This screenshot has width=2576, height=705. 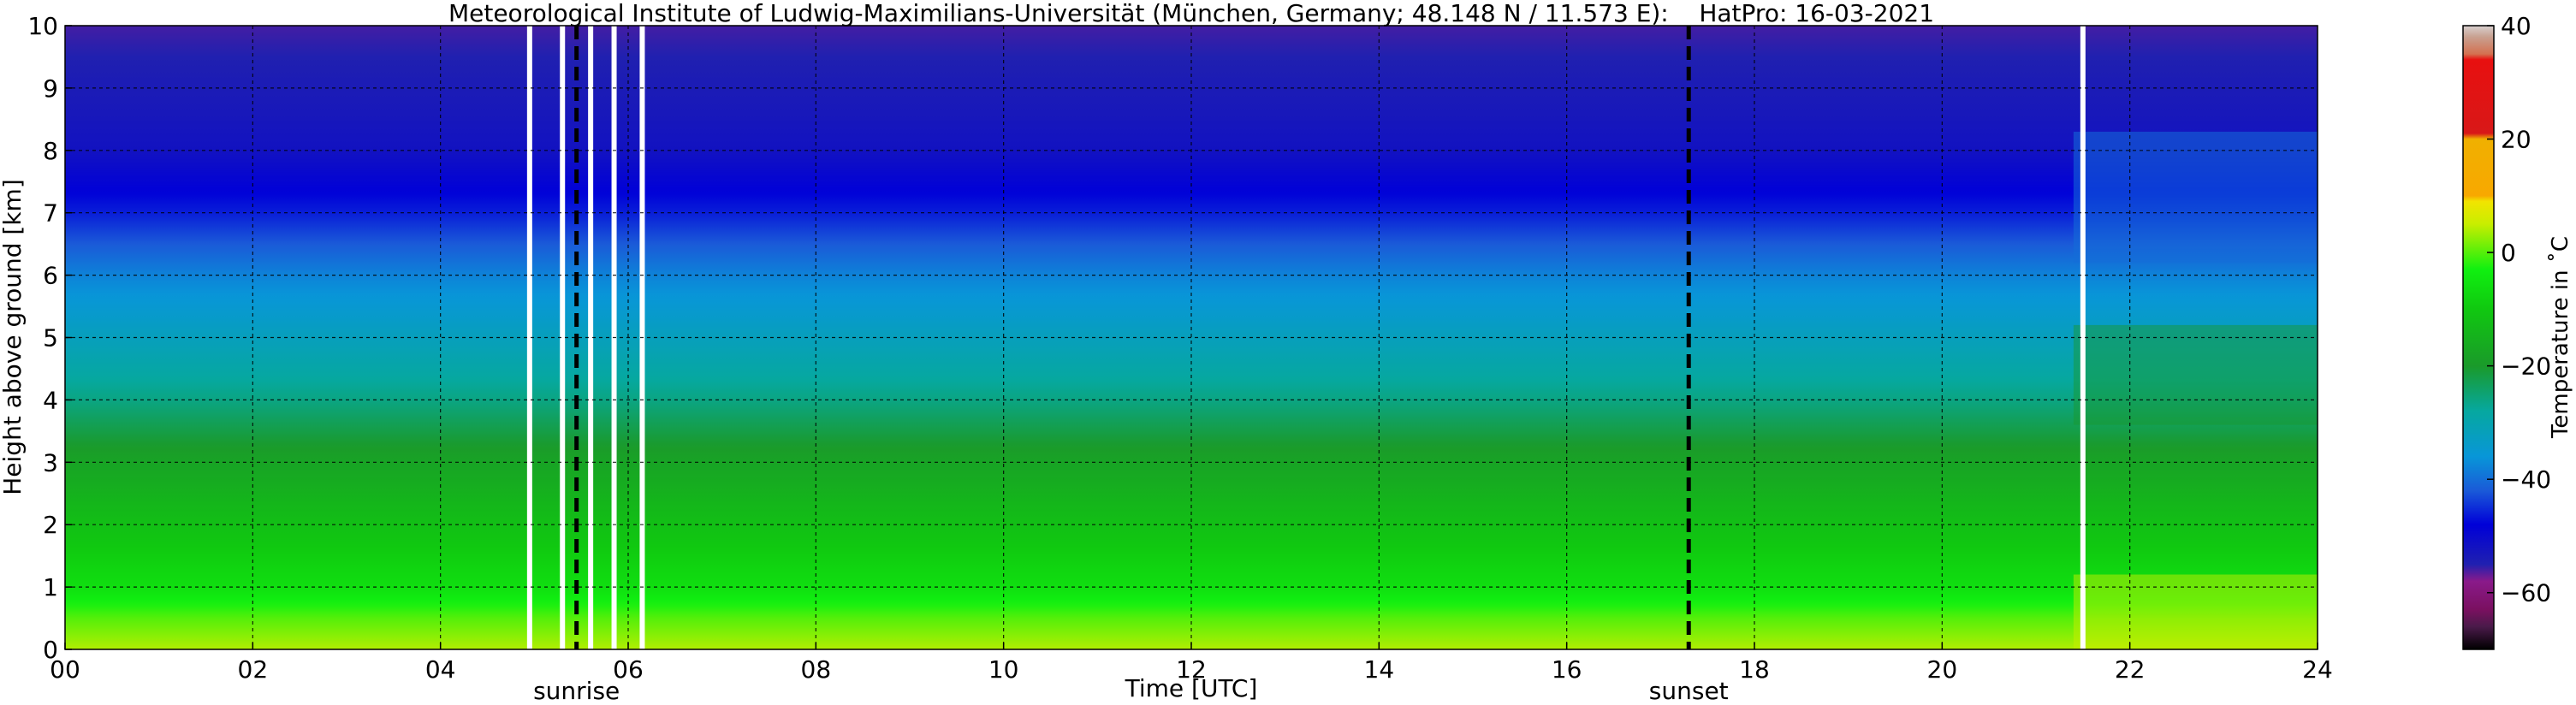 What do you see at coordinates (2195, 197) in the screenshot?
I see `anomaly-upper-band` at bounding box center [2195, 197].